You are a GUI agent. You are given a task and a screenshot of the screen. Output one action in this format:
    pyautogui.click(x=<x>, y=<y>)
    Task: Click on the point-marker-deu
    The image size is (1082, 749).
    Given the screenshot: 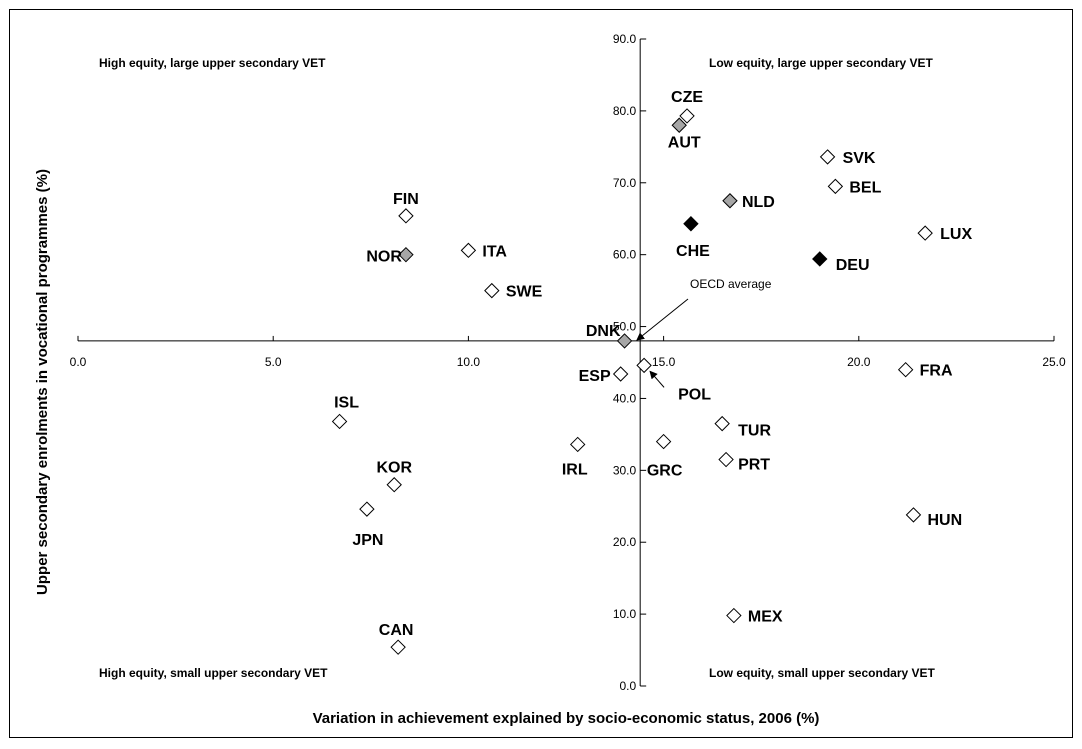 What is the action you would take?
    pyautogui.click(x=820, y=259)
    